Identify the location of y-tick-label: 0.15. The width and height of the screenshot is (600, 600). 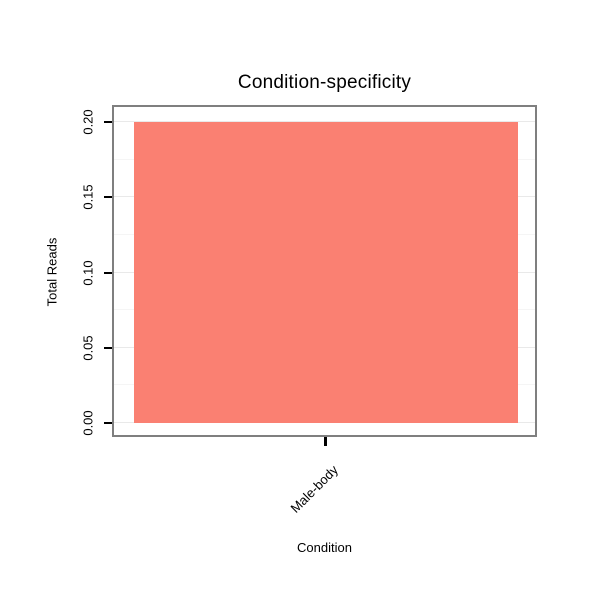
(88, 197).